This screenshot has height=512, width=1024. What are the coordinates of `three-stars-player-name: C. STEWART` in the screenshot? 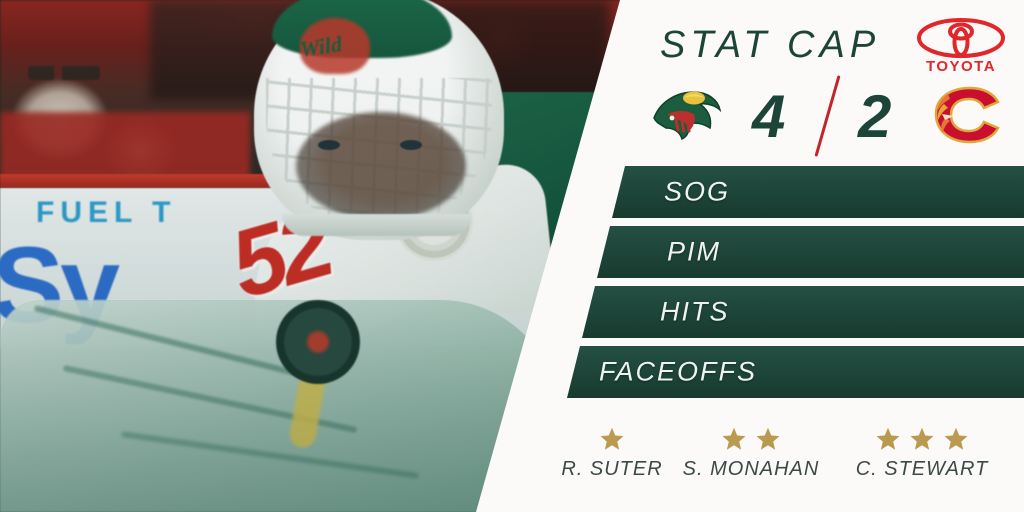 It's located at (922, 469).